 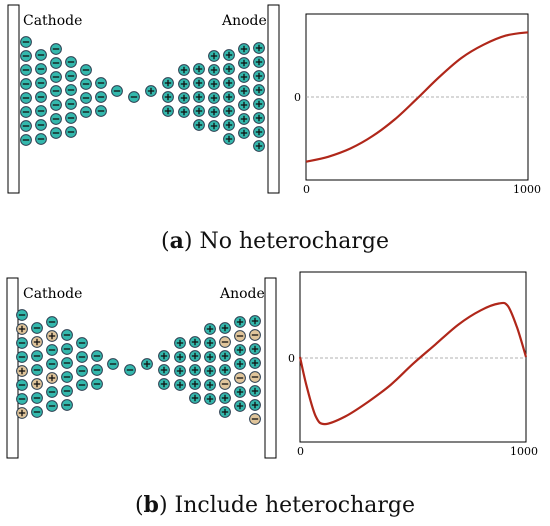 What do you see at coordinates (294, 241) in the screenshot?
I see `caption-text: No heterocharge` at bounding box center [294, 241].